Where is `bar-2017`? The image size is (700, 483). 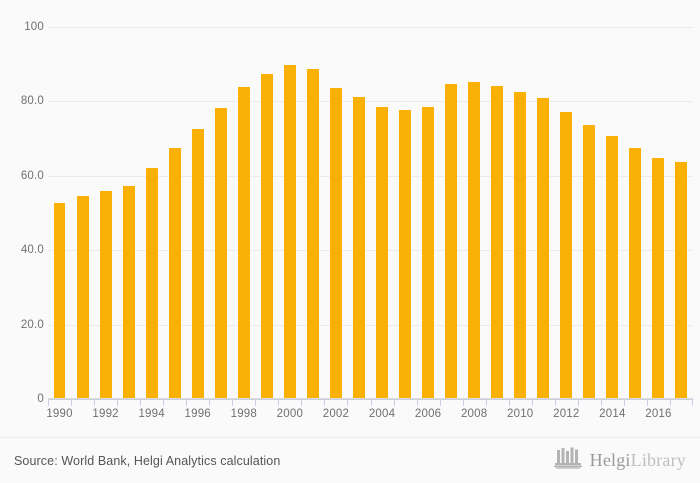 bar-2017 is located at coordinates (681, 280).